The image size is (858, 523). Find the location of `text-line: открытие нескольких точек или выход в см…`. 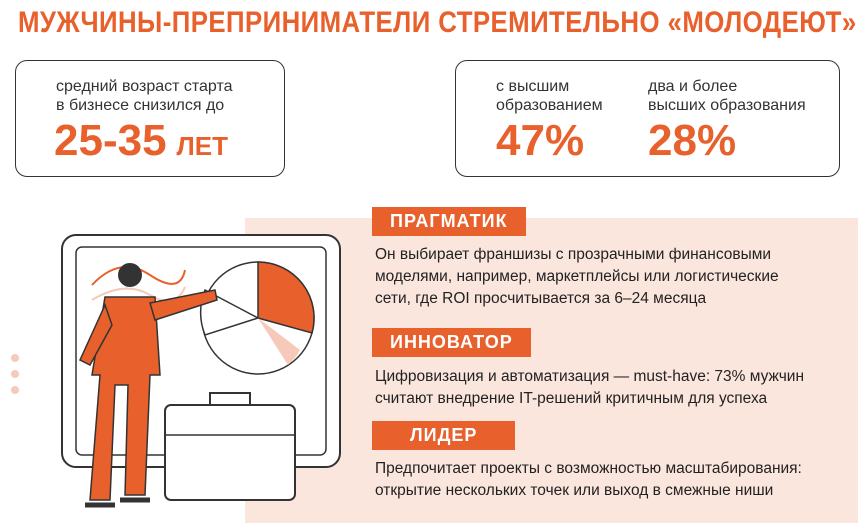

text-line: открытие нескольких точек или выход в см… is located at coordinates (574, 490).